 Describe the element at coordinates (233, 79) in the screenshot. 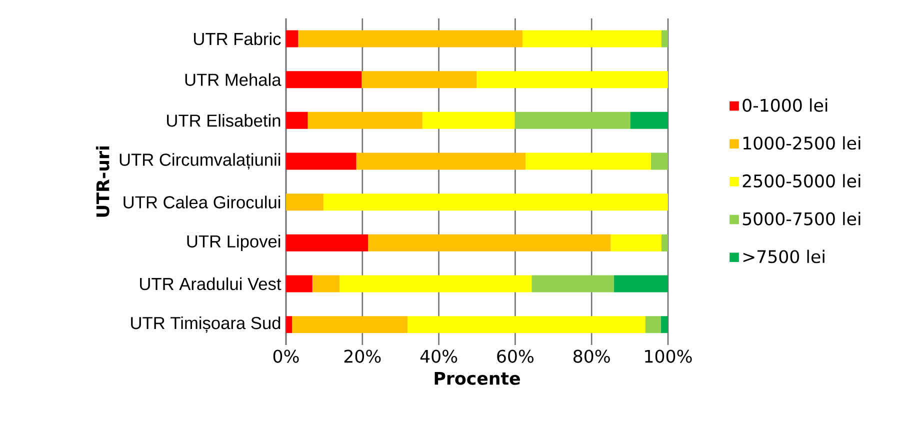

I see `y-tick-label: UTR Mehala` at that location.